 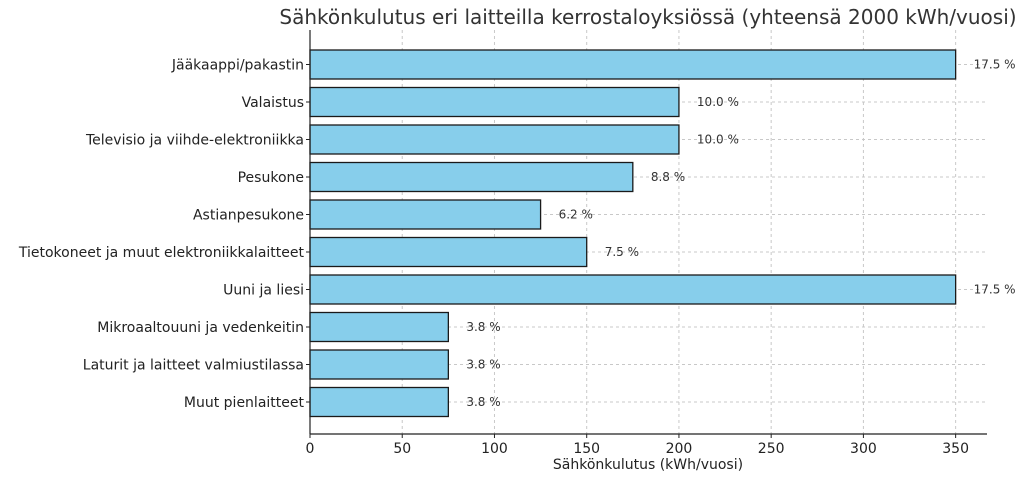 What do you see at coordinates (955, 449) in the screenshot?
I see `x-tick-label: 350` at bounding box center [955, 449].